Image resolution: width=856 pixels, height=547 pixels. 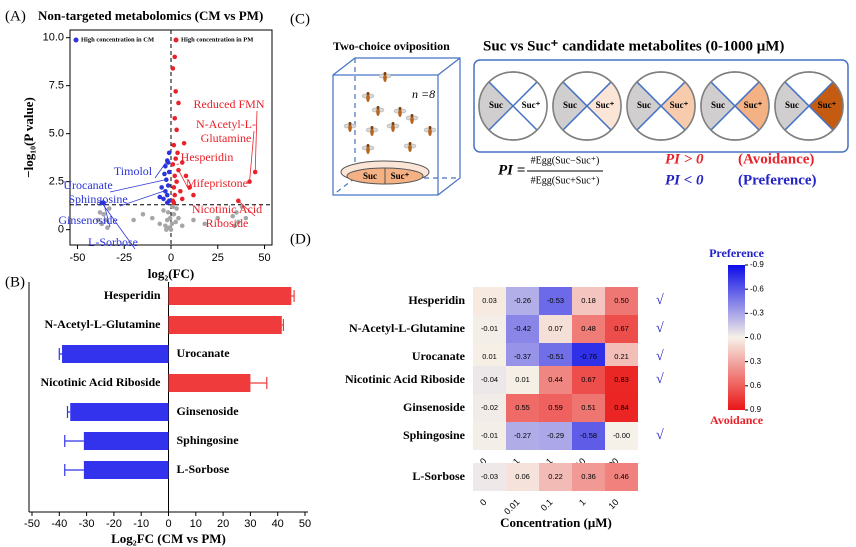 I want to click on annotation: Nicotinic Acid, so click(x=227, y=209).